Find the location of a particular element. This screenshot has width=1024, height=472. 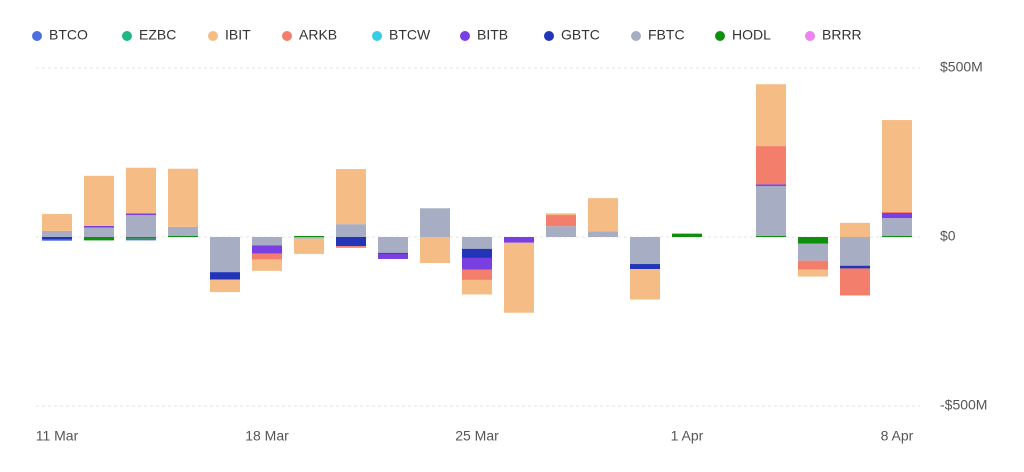

legend-label: HODL is located at coordinates (751, 35).